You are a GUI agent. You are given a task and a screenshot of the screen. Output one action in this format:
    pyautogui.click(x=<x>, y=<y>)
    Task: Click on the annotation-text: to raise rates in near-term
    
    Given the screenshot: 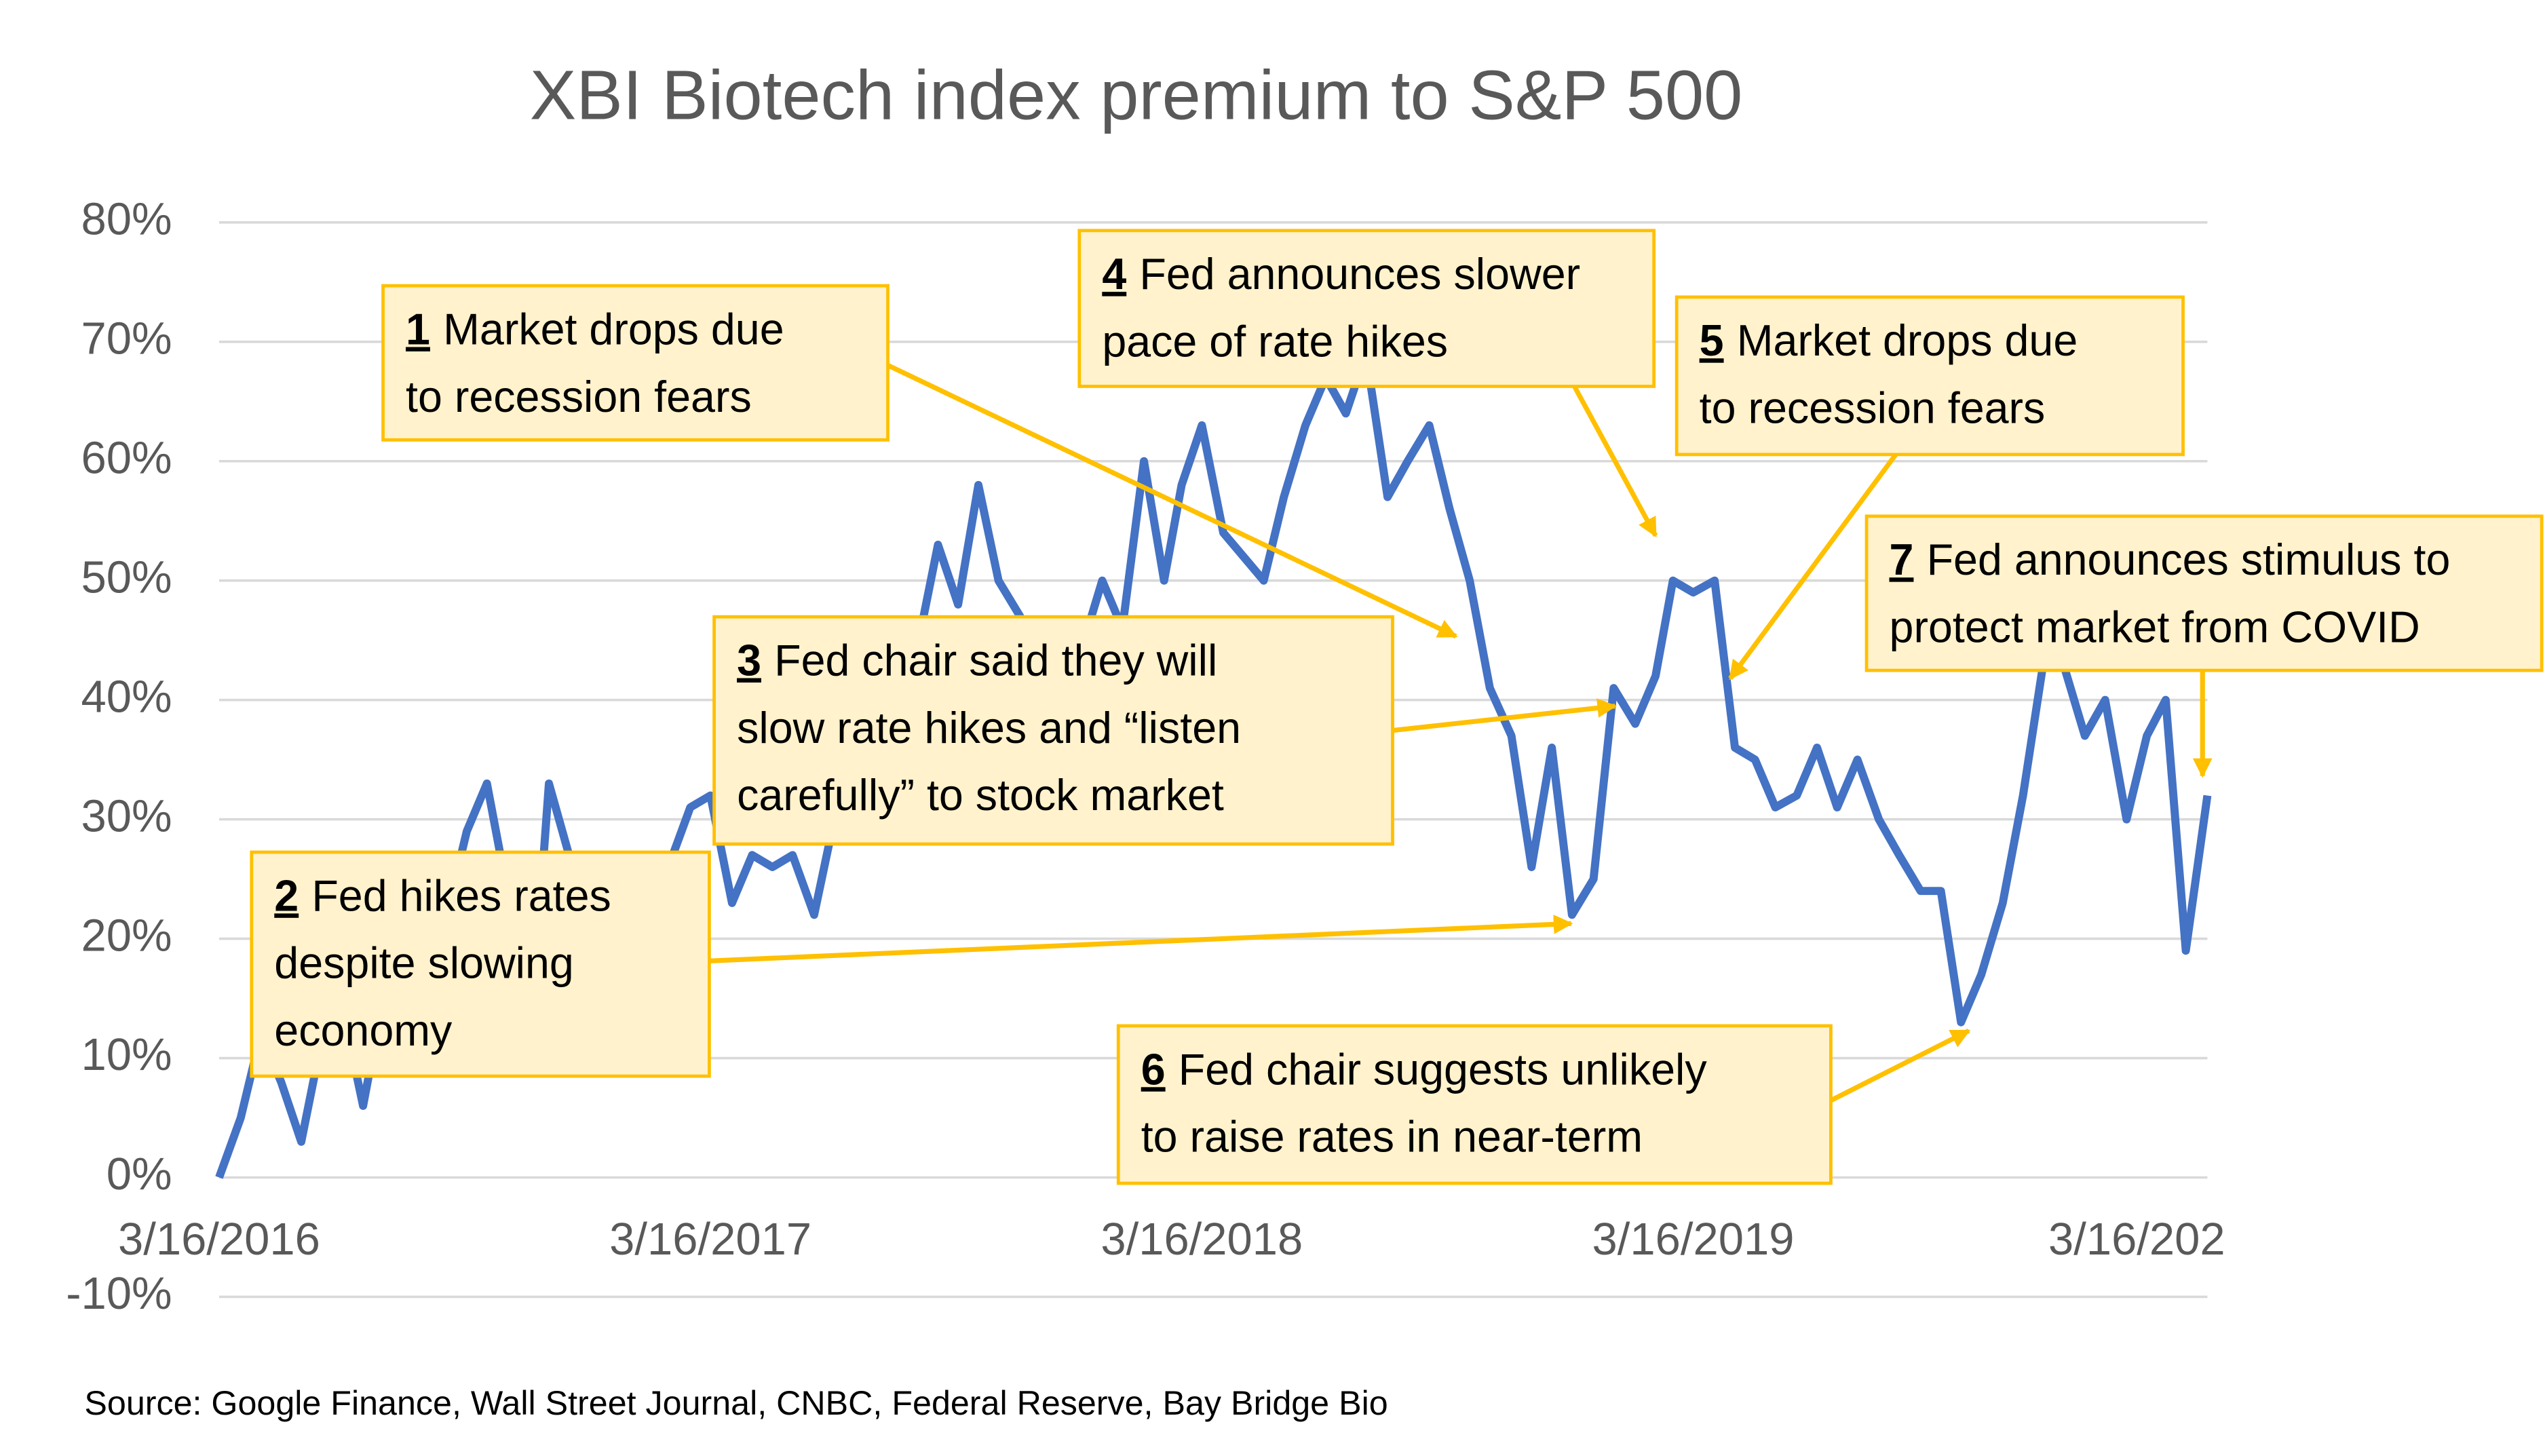 What is the action you would take?
    pyautogui.click(x=1392, y=1137)
    